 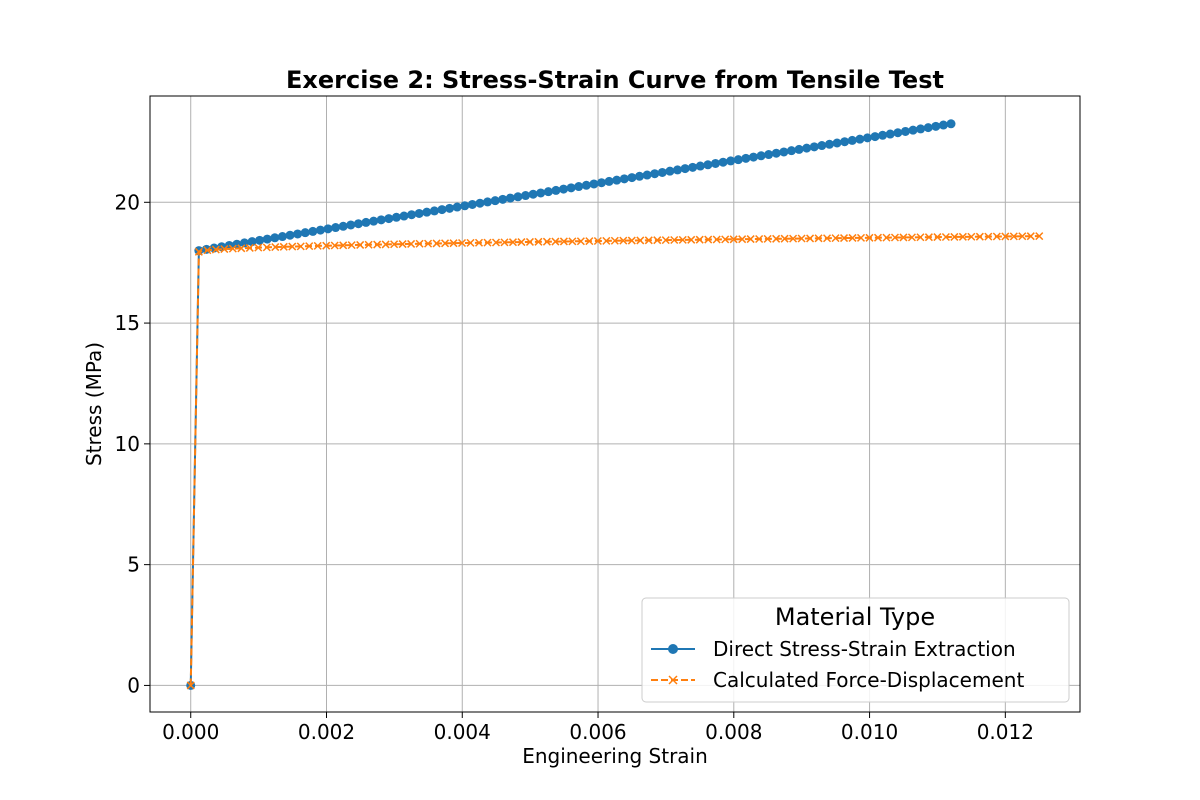 I want to click on y-tick-label: 20, so click(x=127, y=202).